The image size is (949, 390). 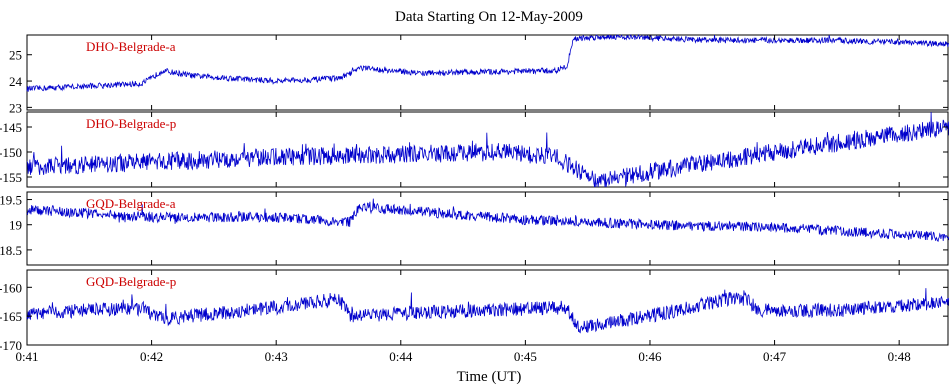 What do you see at coordinates (276, 356) in the screenshot?
I see `x-tick-label: 0:43` at bounding box center [276, 356].